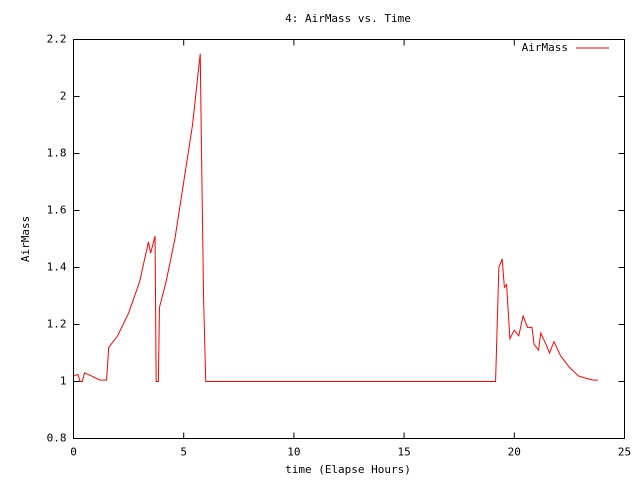 This screenshot has width=640, height=480. What do you see at coordinates (57, 210) in the screenshot?
I see `y-tick-label: 1.6` at bounding box center [57, 210].